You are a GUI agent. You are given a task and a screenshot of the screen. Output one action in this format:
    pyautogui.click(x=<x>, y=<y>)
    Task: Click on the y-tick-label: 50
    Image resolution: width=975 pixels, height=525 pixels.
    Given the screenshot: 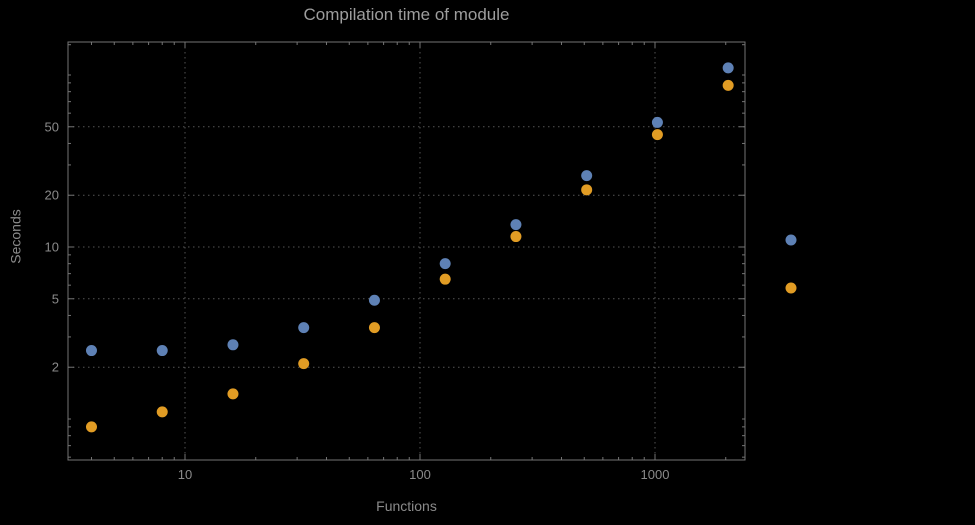 What is the action you would take?
    pyautogui.click(x=52, y=126)
    